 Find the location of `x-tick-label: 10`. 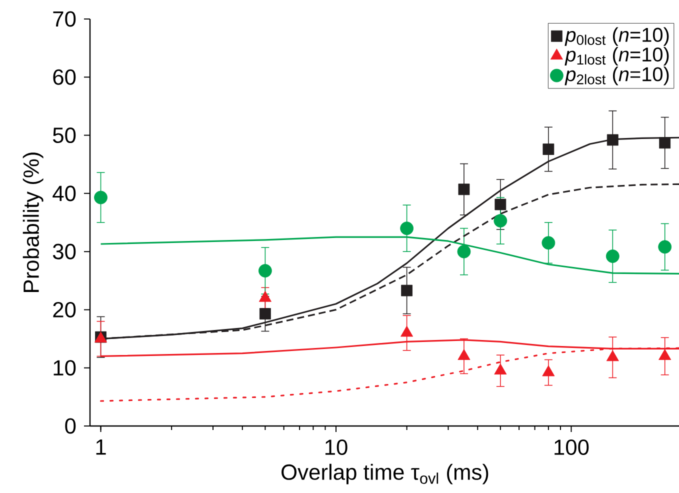

x-tick-label: 10 is located at coordinates (336, 447).